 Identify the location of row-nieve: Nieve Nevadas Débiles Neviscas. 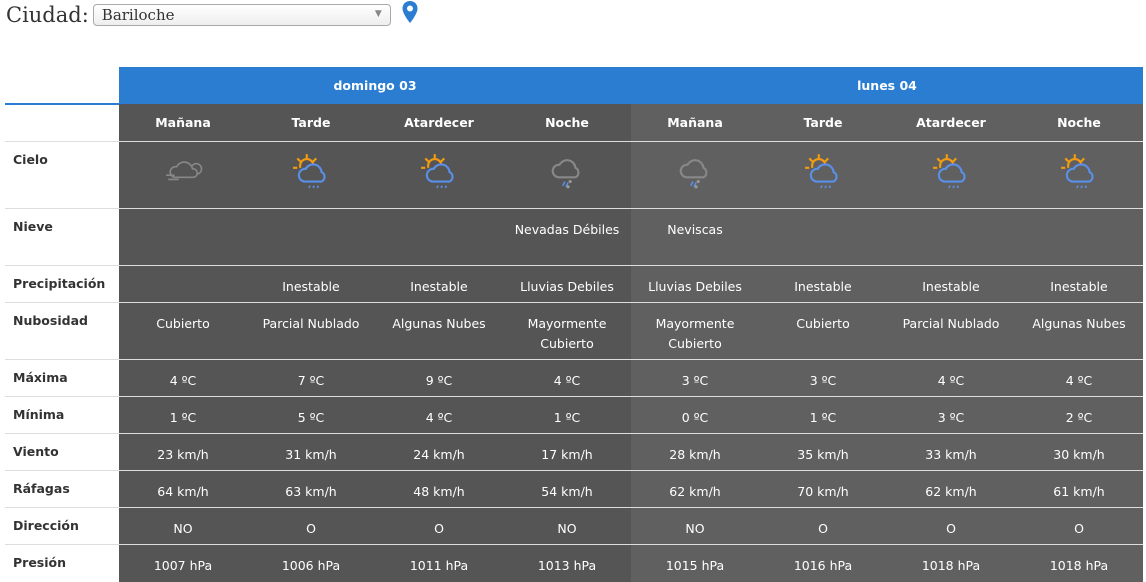
(574, 237).